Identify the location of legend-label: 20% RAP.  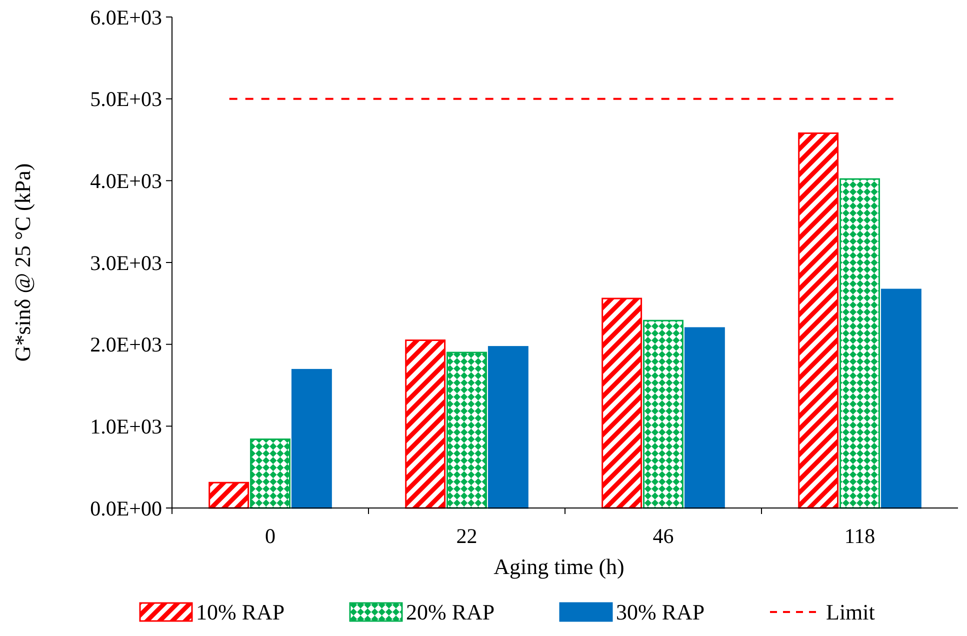
(450, 612).